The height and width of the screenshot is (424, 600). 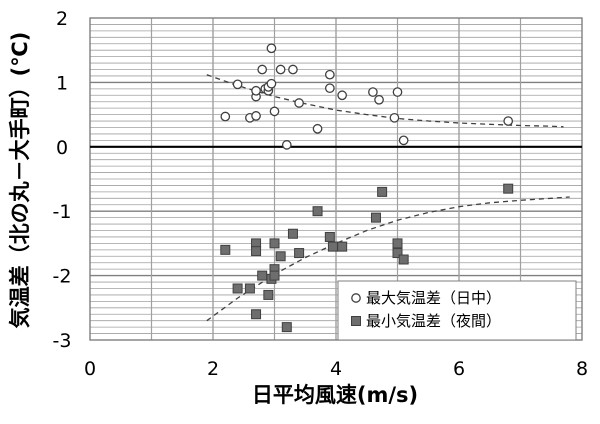 What do you see at coordinates (433, 321) in the screenshot?
I see `legend-label-min: 最小気温差（夜間）` at bounding box center [433, 321].